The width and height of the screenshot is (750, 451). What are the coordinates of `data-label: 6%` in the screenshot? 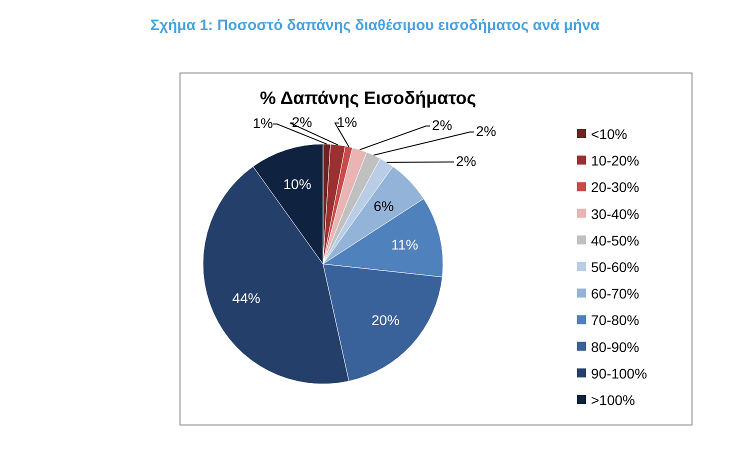 It's located at (384, 206).